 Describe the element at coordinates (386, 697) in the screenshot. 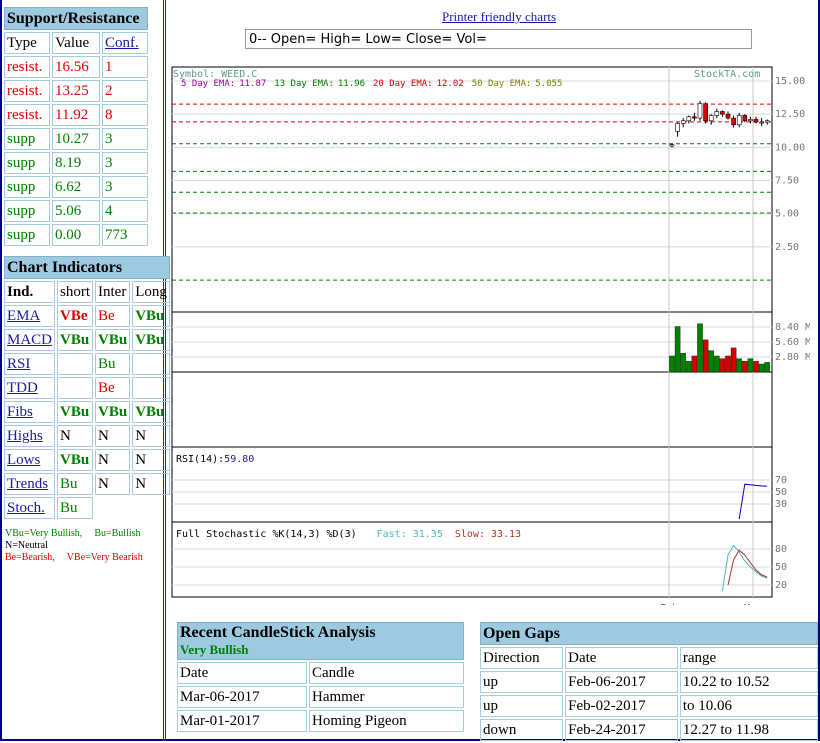

I see `candle-cell: Hammer` at that location.